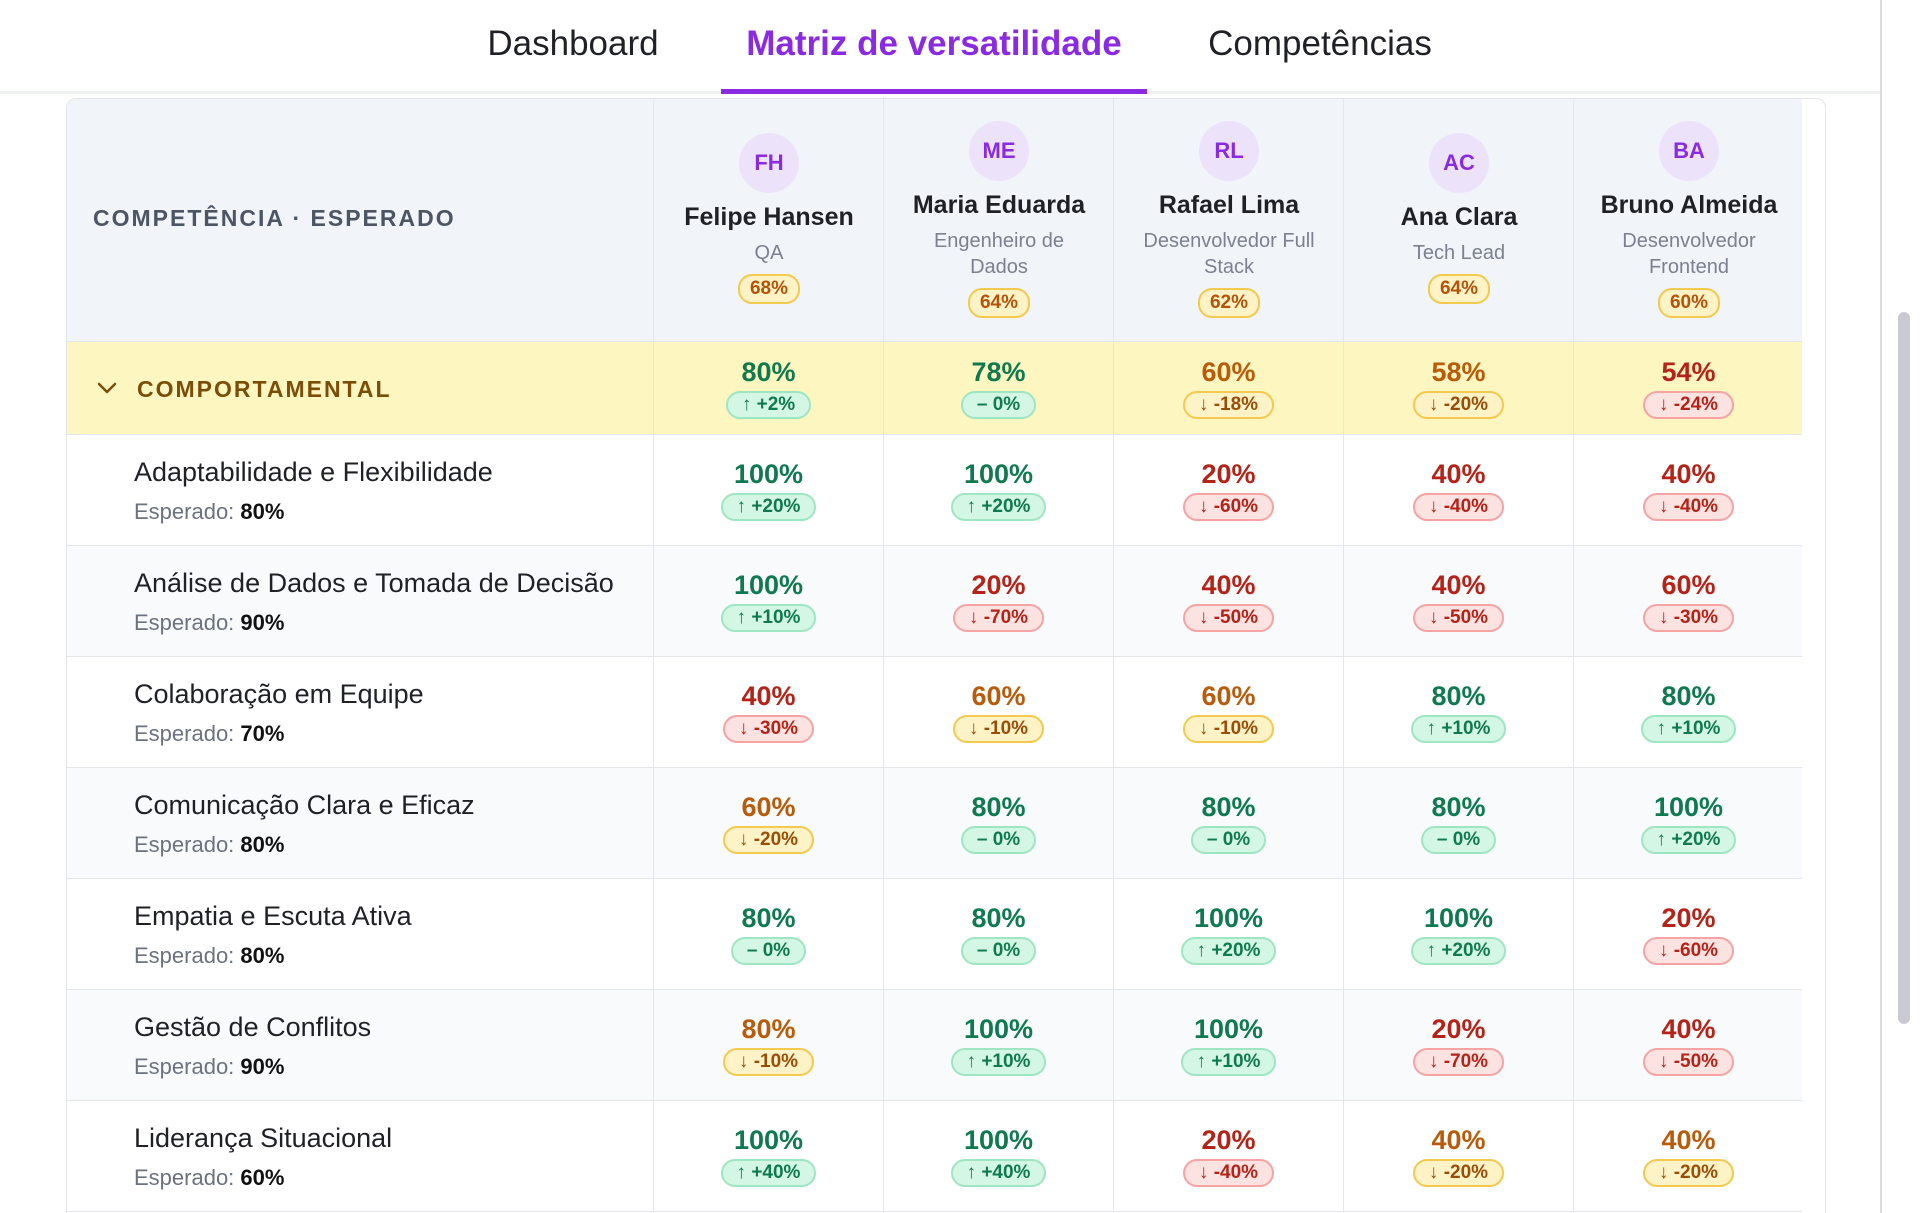  I want to click on score-delta-badge: ↑ +2%, so click(768, 405).